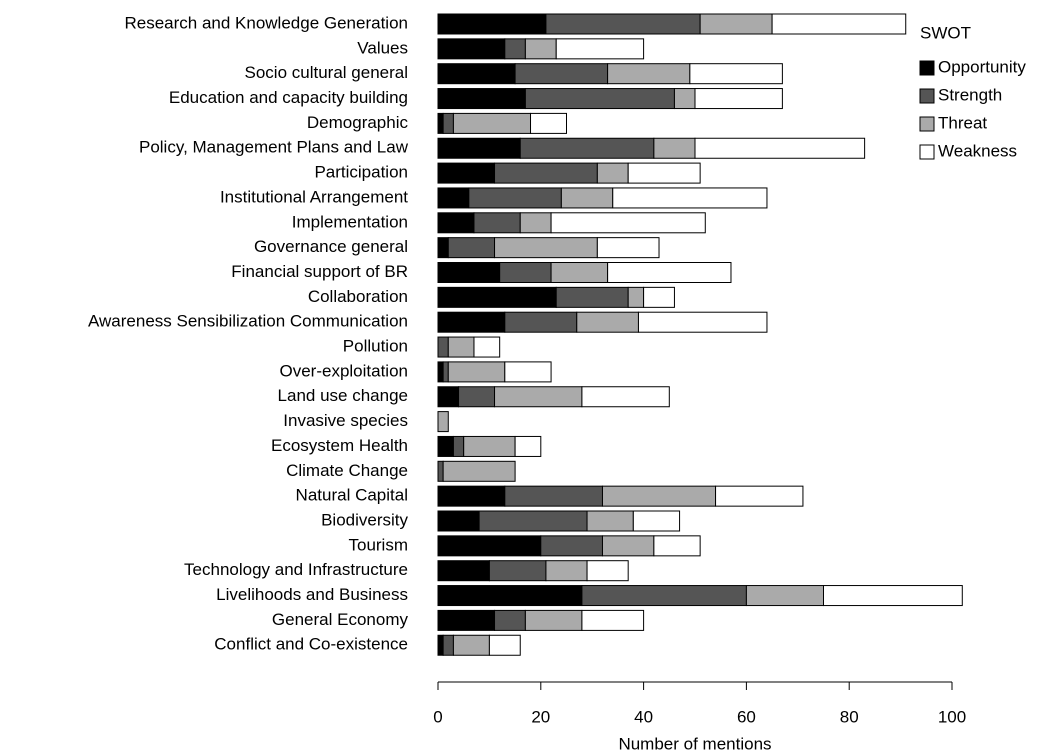 The height and width of the screenshot is (754, 1064). Describe the element at coordinates (378, 544) in the screenshot. I see `y-tick-label: Tourism` at that location.